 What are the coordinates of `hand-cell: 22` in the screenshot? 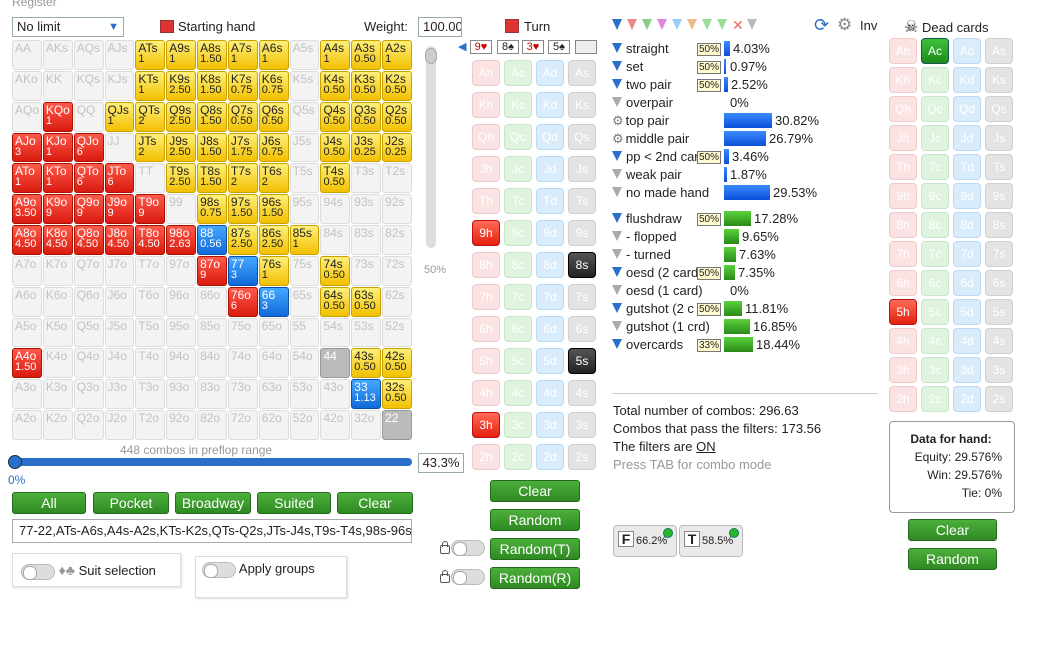 It's located at (397, 425).